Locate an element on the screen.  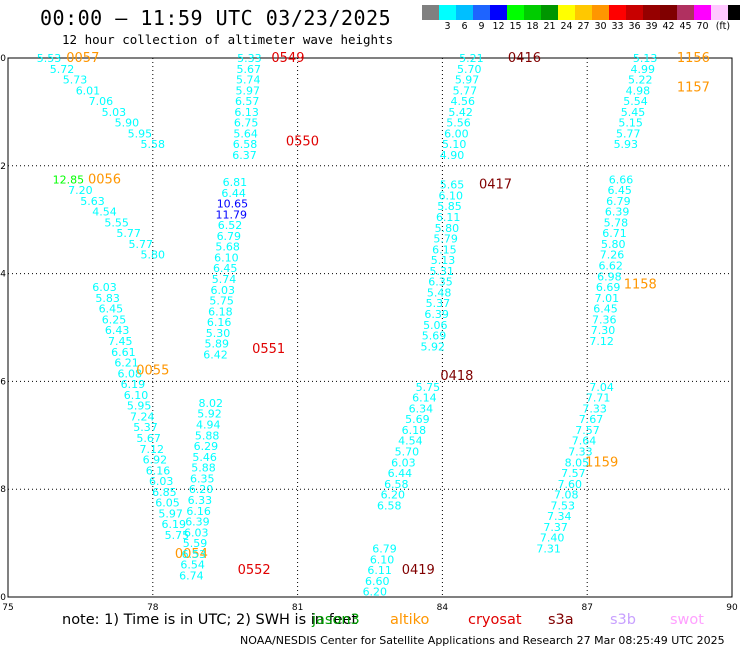
wave-height-label: 4.98 is located at coordinates (638, 90).